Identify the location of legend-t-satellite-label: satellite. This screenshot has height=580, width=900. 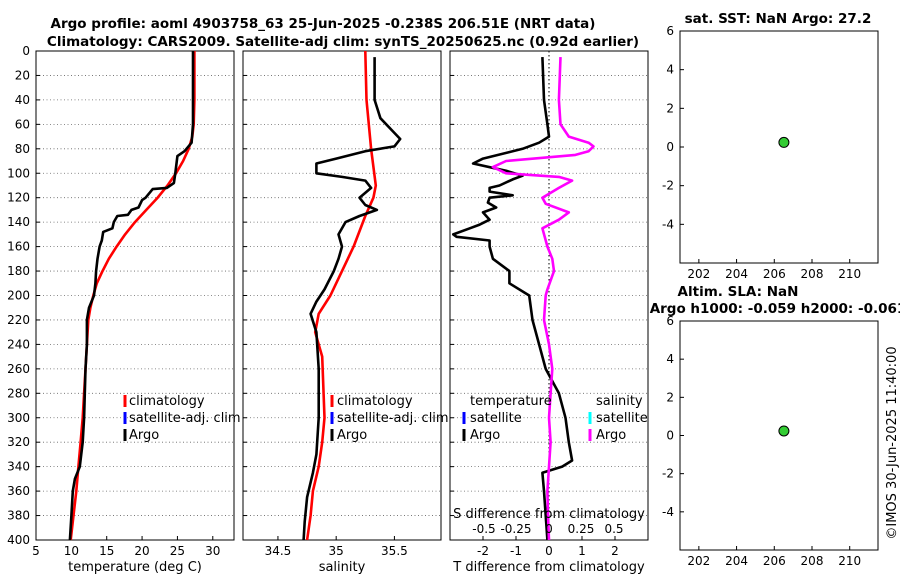
(496, 418).